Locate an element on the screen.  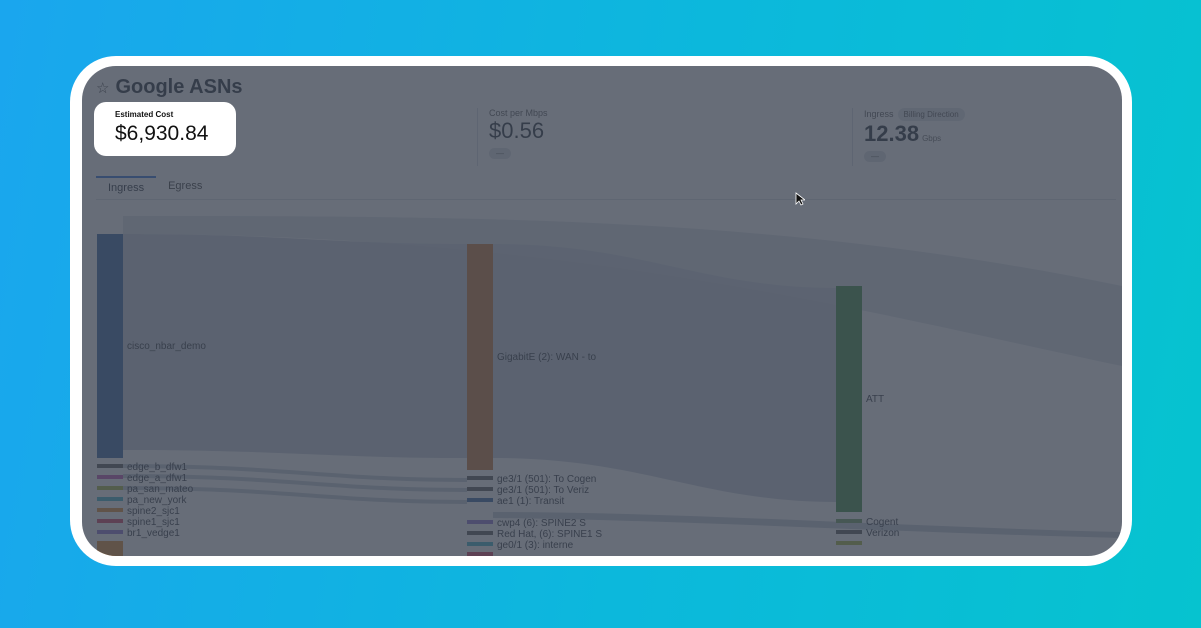
sankey-label-spine2-sjc1: spine2_sjc1 is located at coordinates (153, 511).